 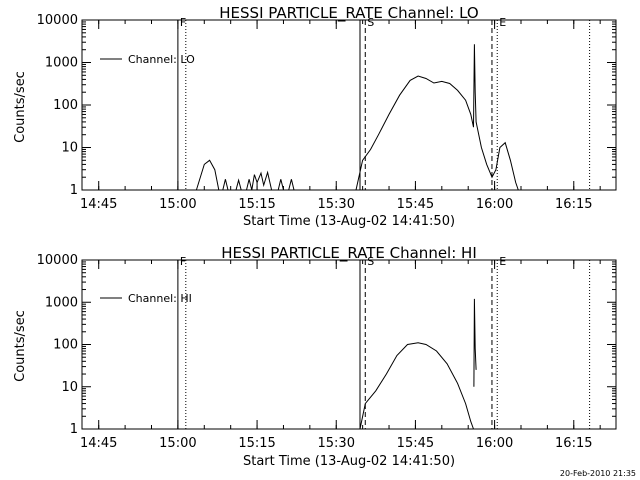 What do you see at coordinates (349, 253) in the screenshot?
I see `hi-chart-title: HESSI PARTICLE_RATE Channel: HI` at bounding box center [349, 253].